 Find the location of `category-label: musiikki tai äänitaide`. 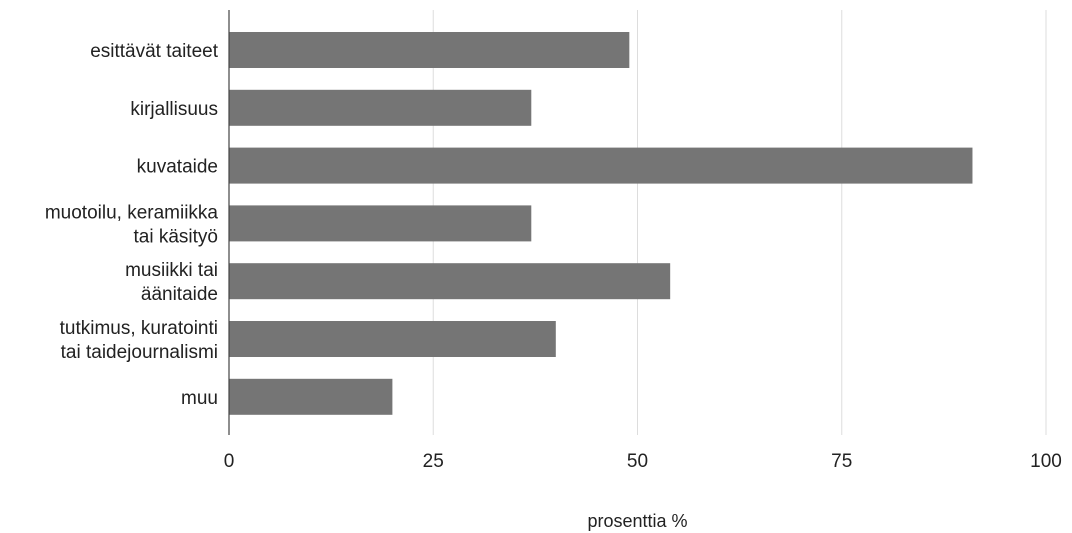

category-label: musiikki tai äänitaide is located at coordinates (171, 282).